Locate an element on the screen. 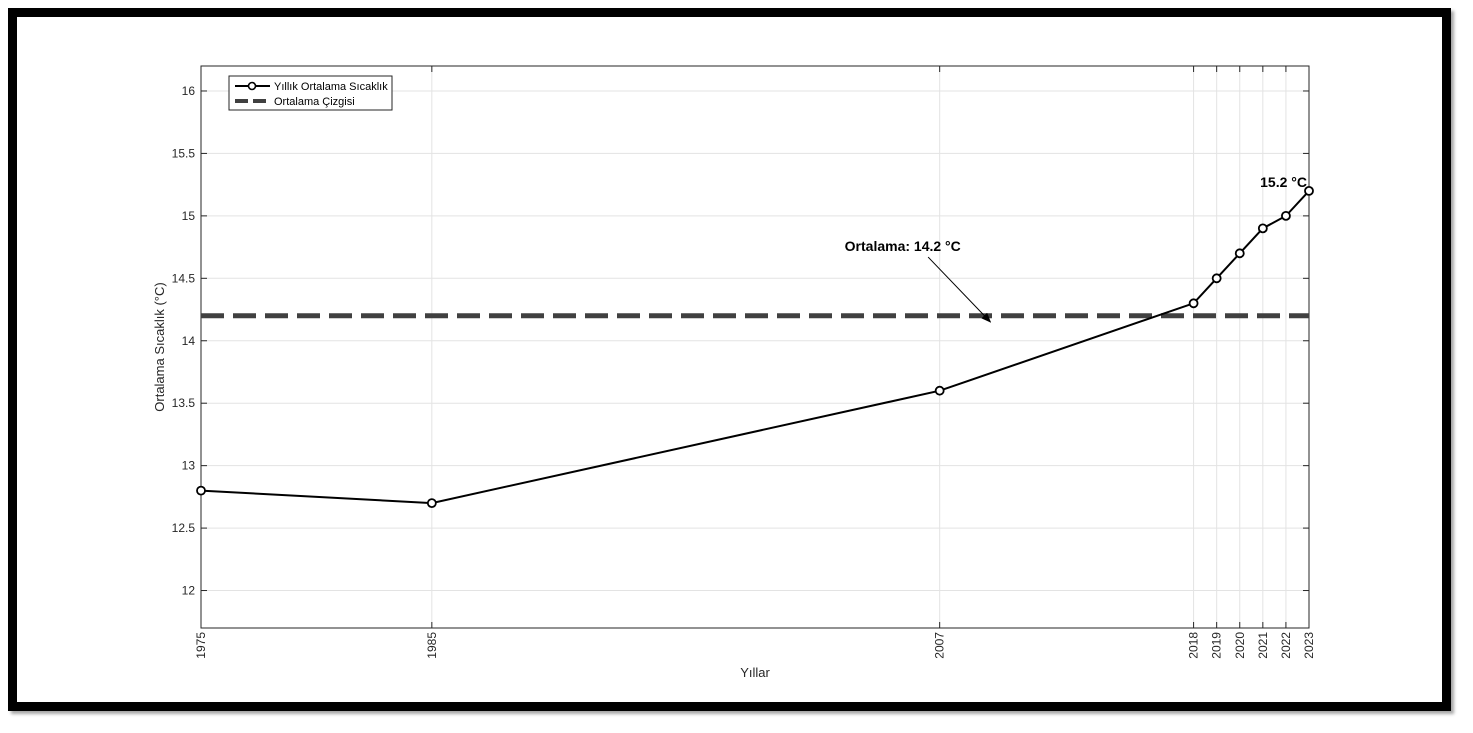 The width and height of the screenshot is (1473, 733). x-tick-label: 1985 is located at coordinates (432, 645).